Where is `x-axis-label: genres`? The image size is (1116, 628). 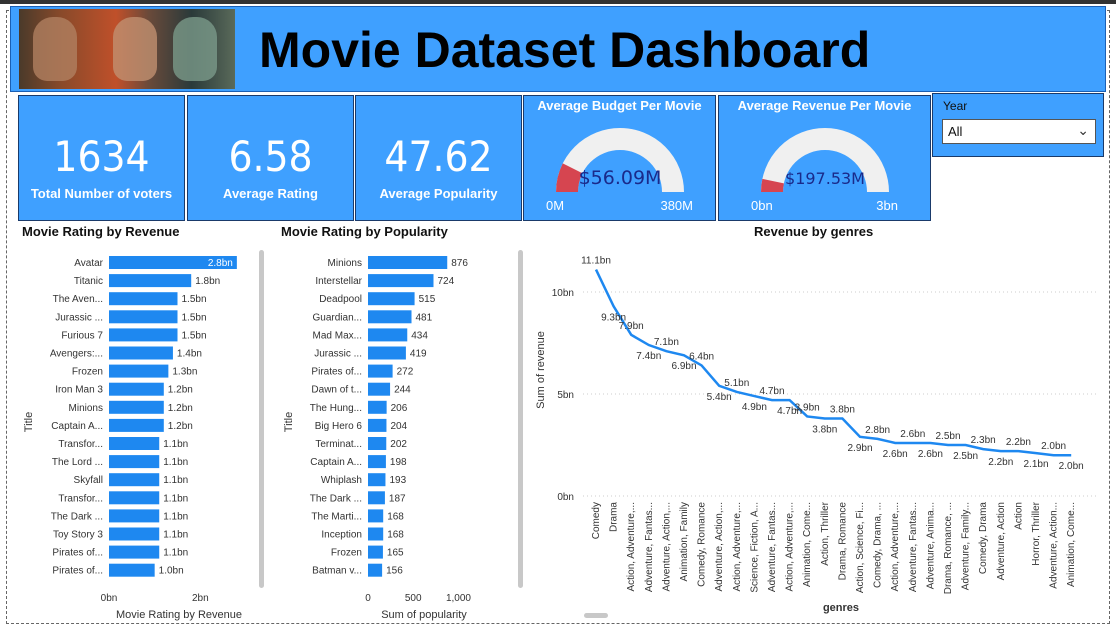
x-axis-label: genres is located at coordinates (841, 608).